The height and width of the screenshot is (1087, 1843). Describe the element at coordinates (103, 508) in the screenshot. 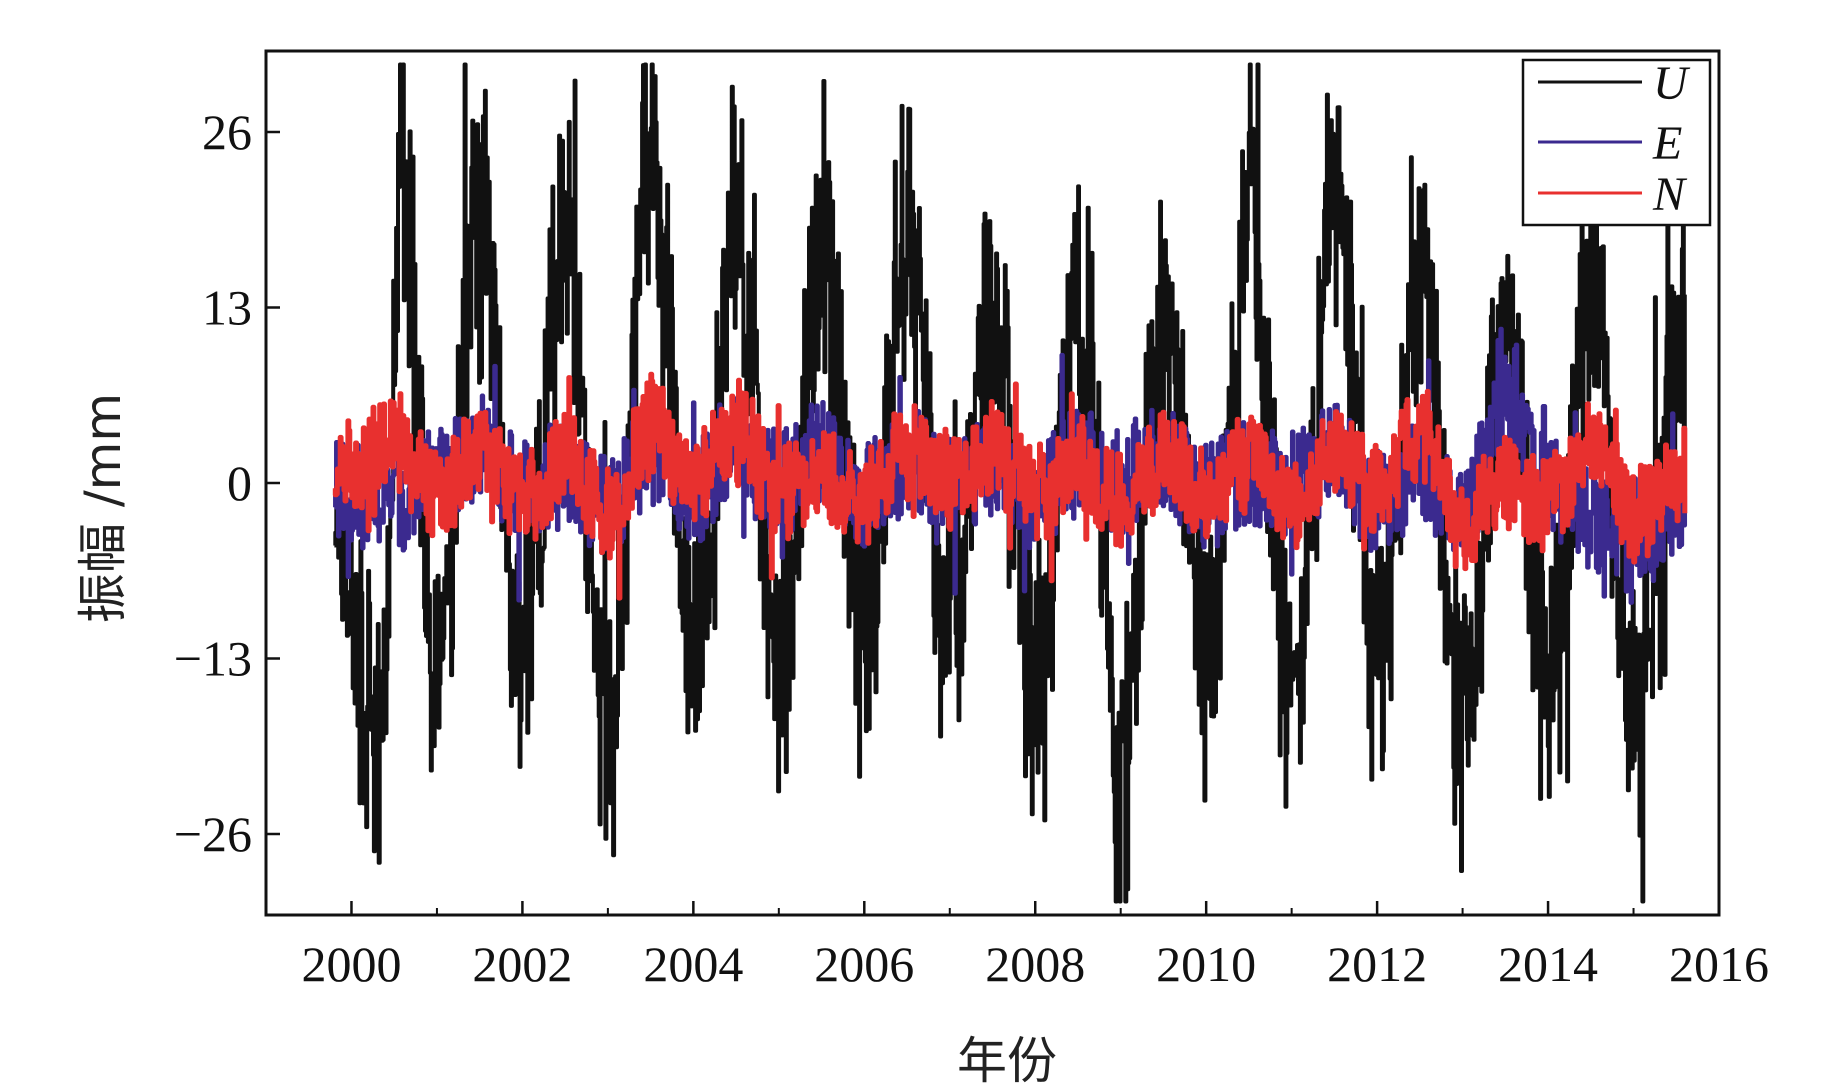

I see `y-axis-label: 振幅 /mm` at that location.